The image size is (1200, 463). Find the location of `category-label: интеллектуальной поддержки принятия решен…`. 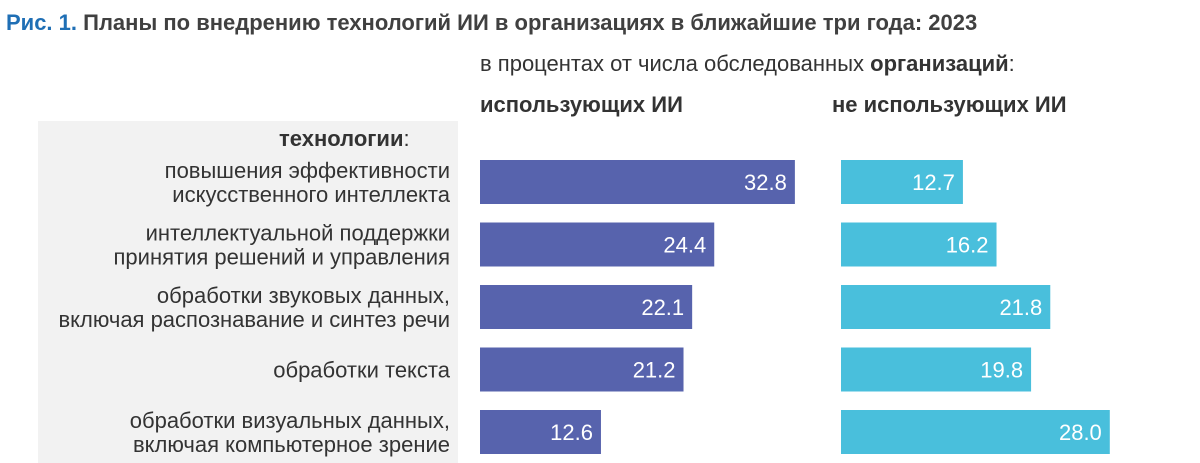

category-label: интеллектуальной поддержки принятия решен… is located at coordinates (282, 245).